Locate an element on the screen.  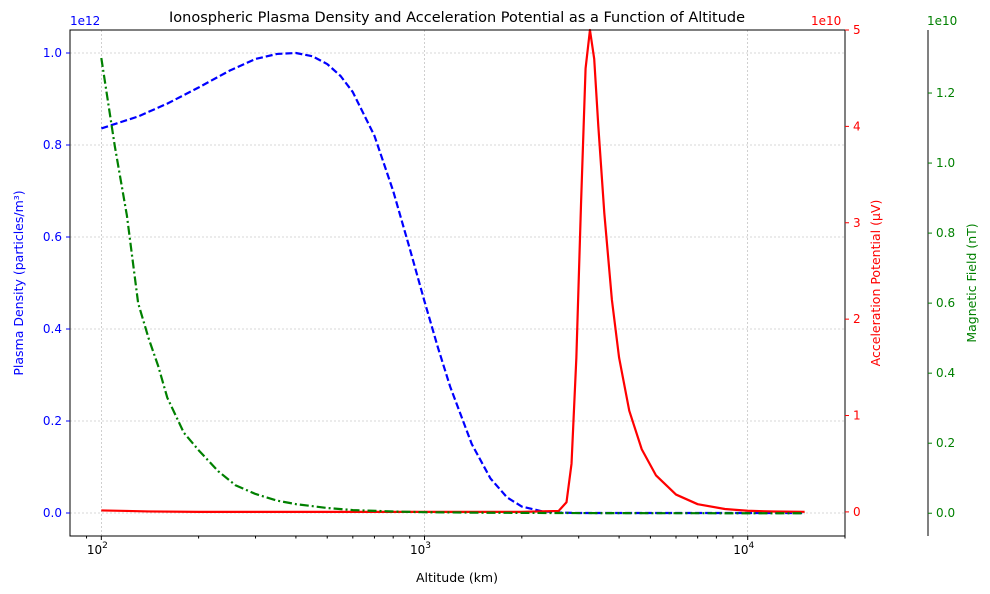
right2-y-tick-label: 0.4 is located at coordinates (945, 373).